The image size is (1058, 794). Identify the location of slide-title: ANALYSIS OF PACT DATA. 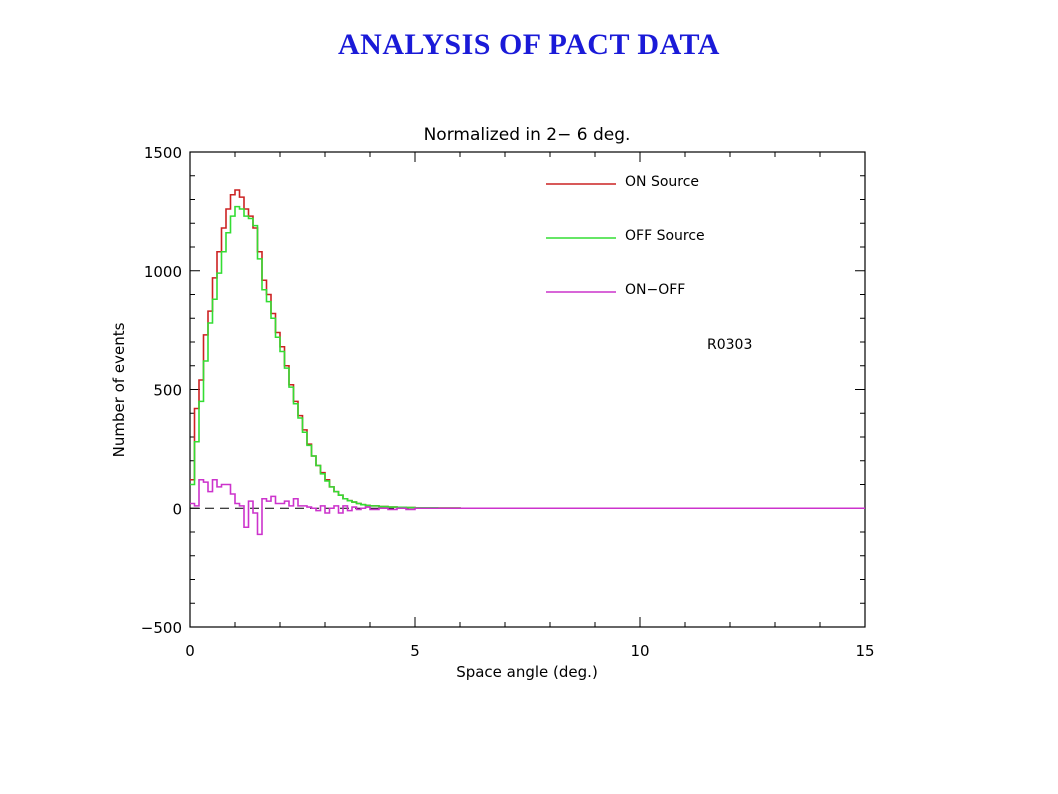
(529, 44).